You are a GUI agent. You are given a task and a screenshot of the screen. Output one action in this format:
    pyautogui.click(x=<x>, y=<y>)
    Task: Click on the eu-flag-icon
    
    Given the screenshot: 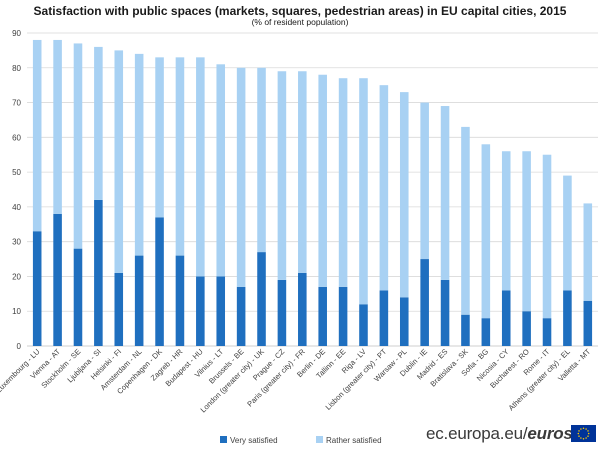 What is the action you would take?
    pyautogui.click(x=583, y=433)
    